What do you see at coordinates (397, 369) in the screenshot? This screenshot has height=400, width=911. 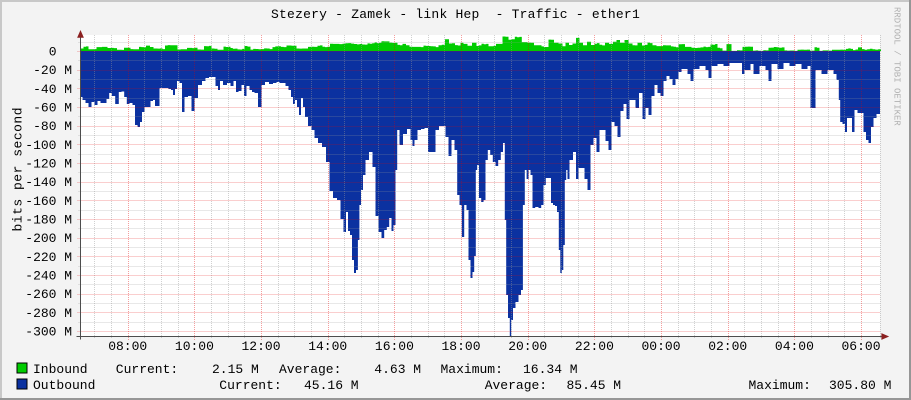 I see `svg-text: 4.63 M` at bounding box center [397, 369].